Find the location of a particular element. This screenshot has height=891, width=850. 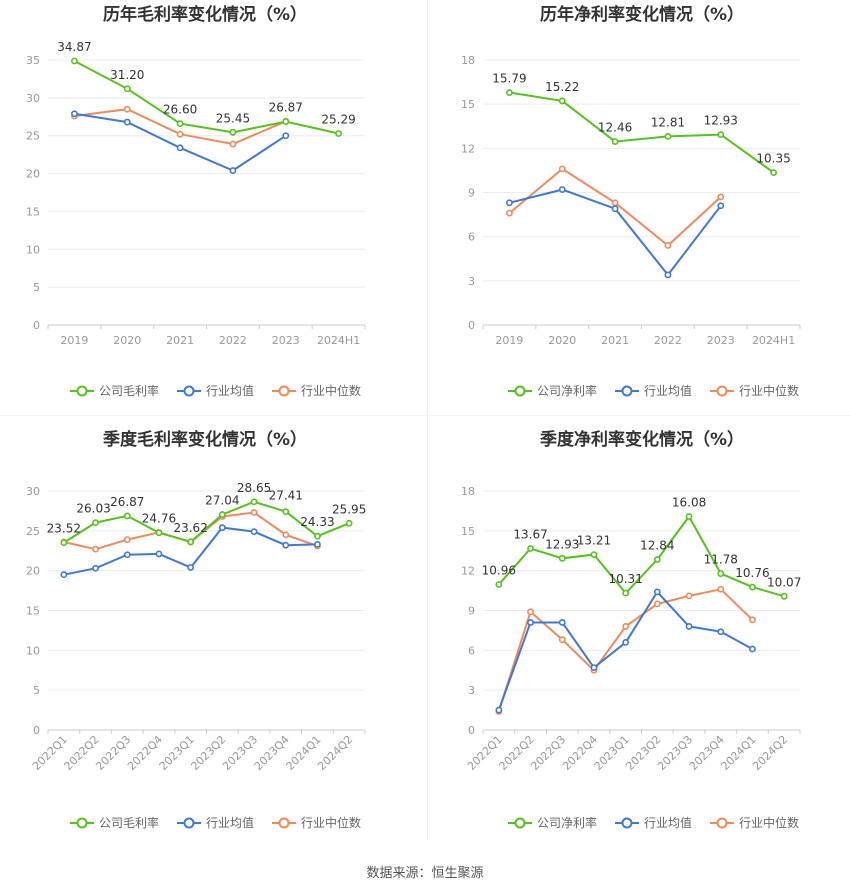

data-label: 10.76 is located at coordinates (752, 573).